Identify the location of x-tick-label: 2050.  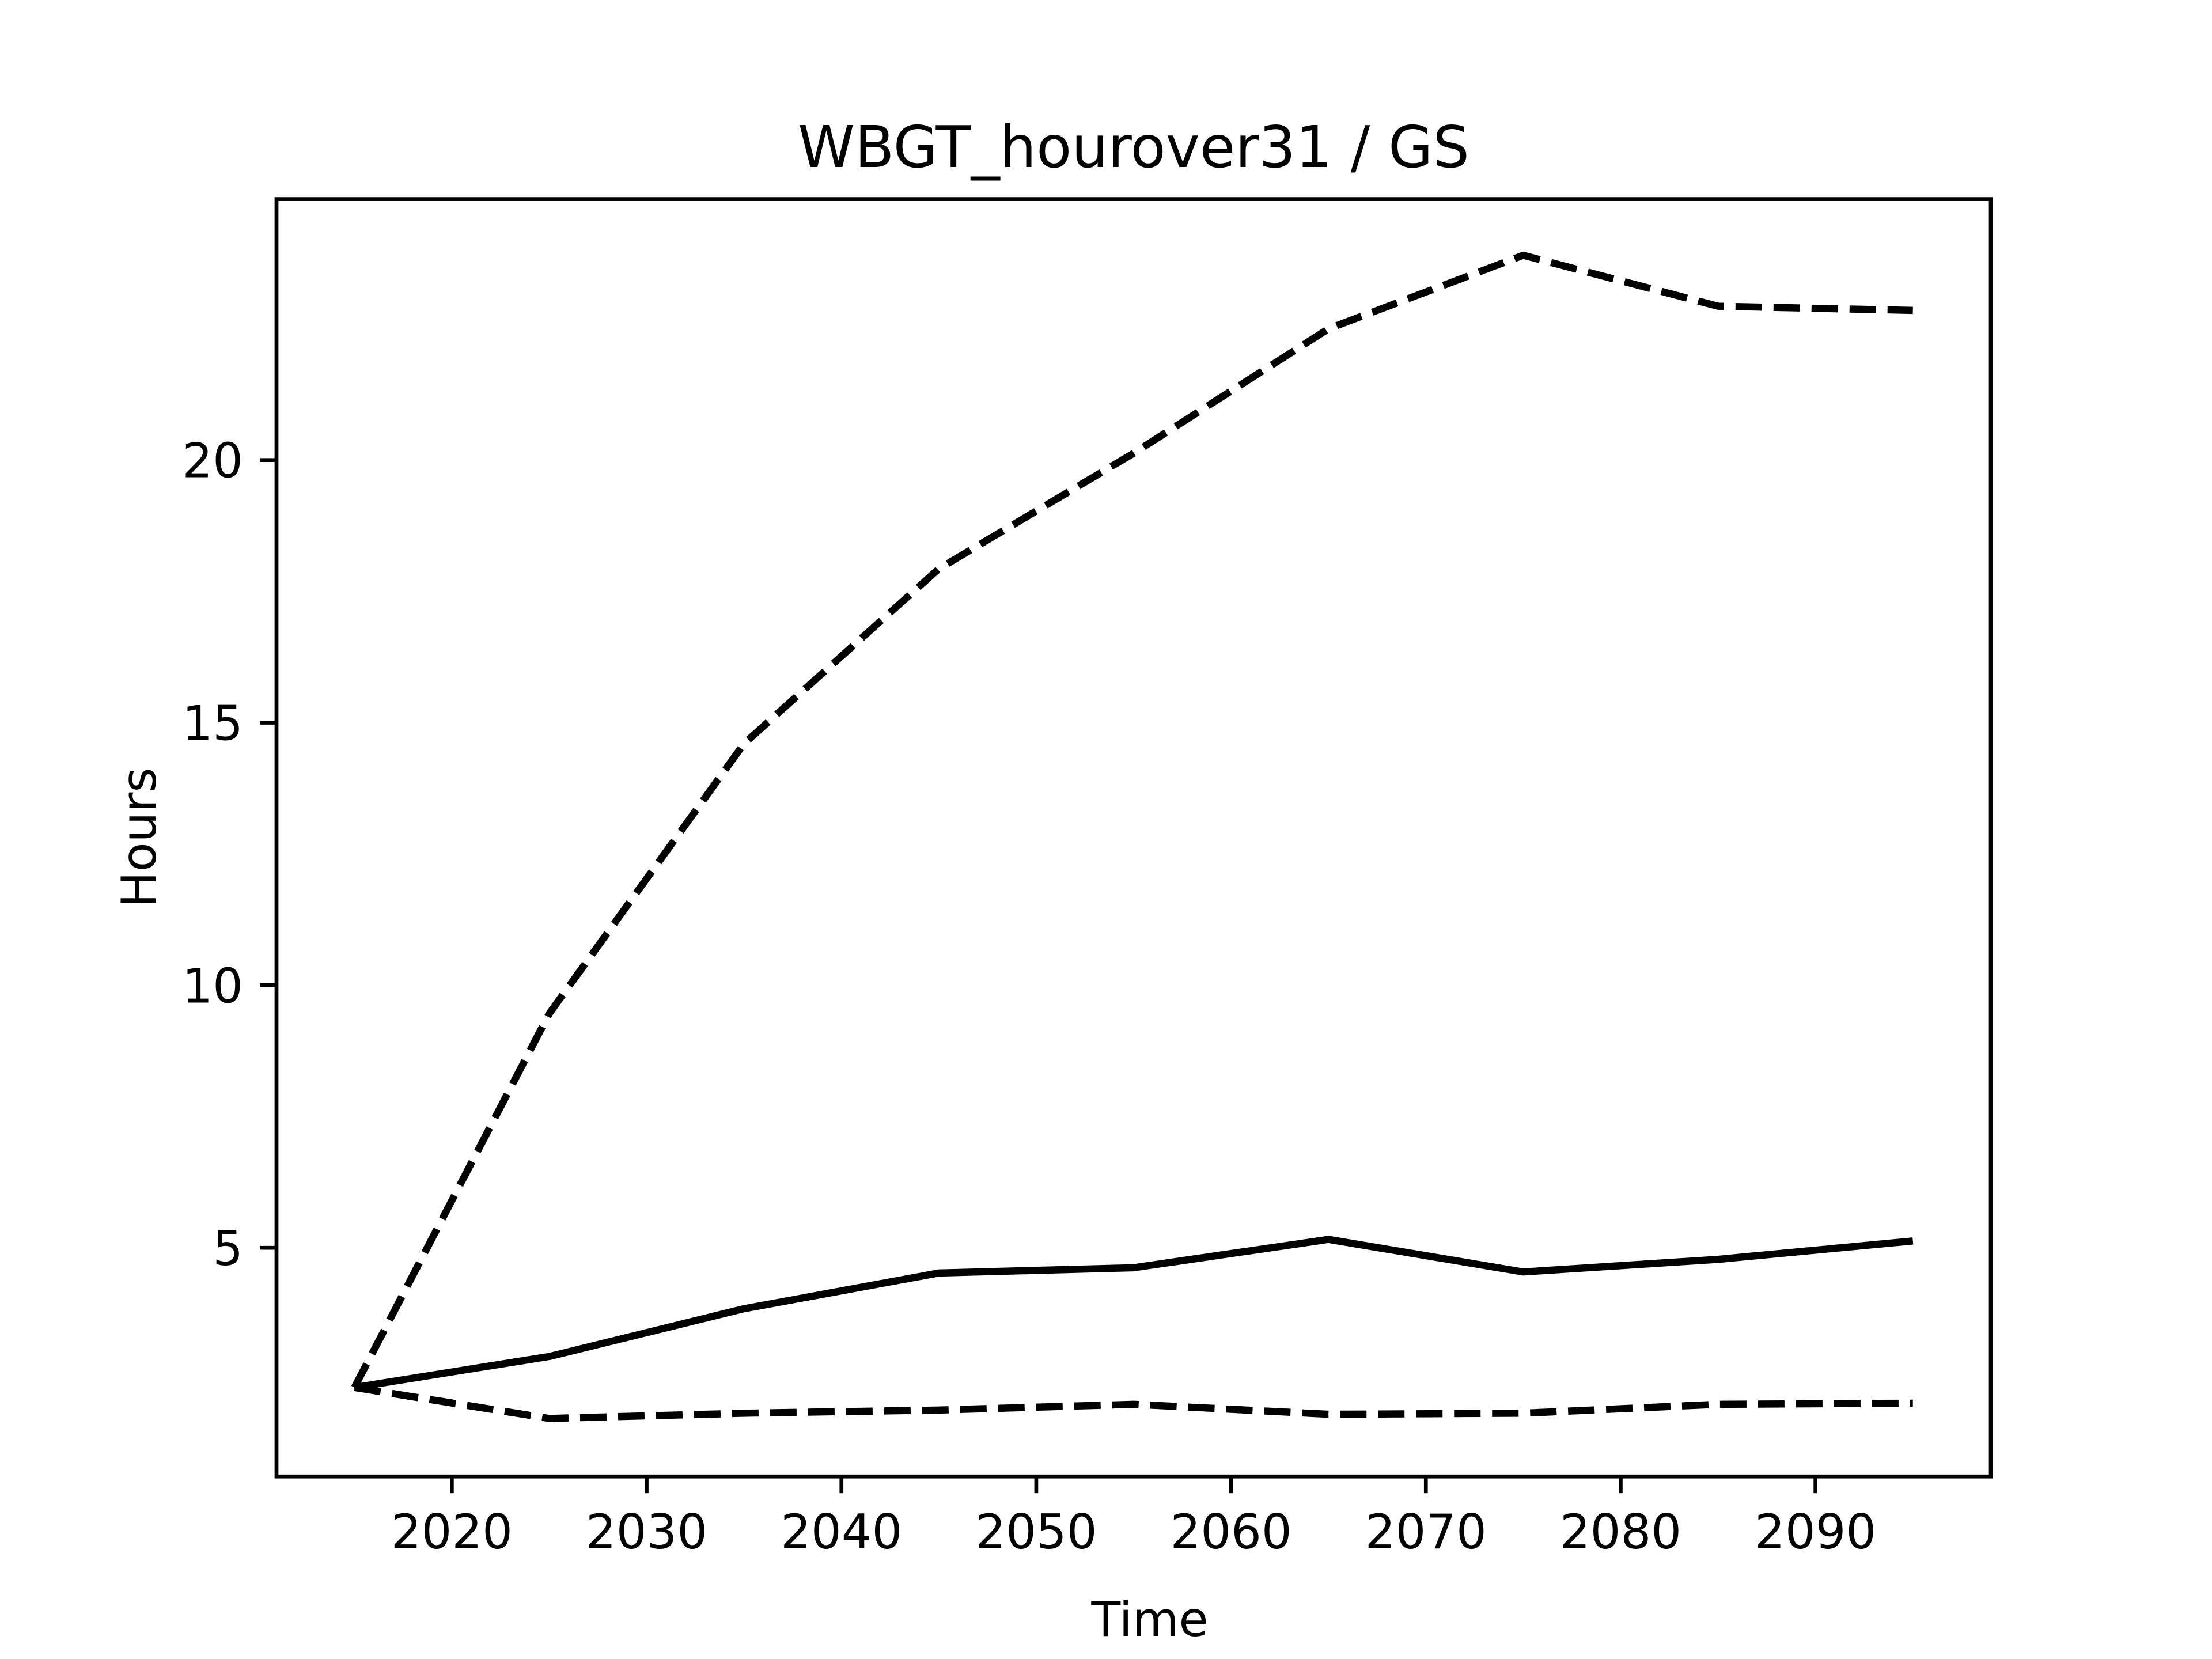
(1036, 1532).